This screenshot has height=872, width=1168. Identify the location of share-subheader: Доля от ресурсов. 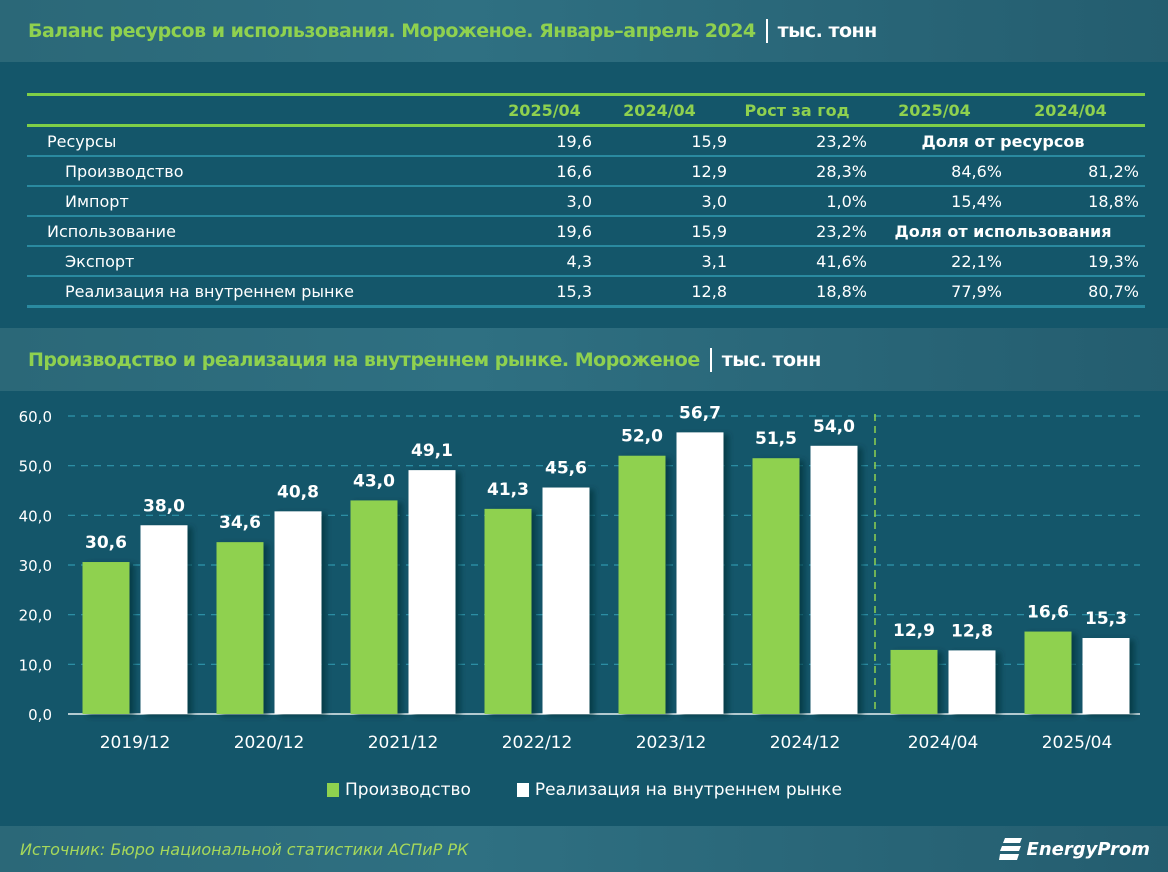
(1003, 141).